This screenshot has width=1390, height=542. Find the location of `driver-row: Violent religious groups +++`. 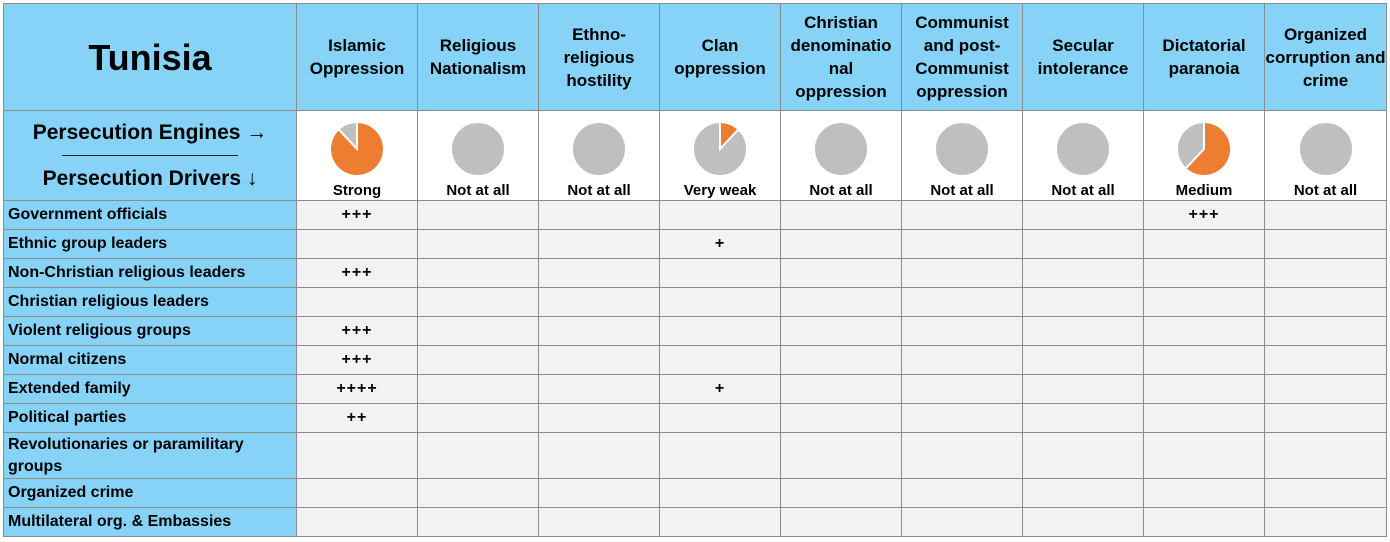

driver-row: Violent religious groups +++ is located at coordinates (695, 331).